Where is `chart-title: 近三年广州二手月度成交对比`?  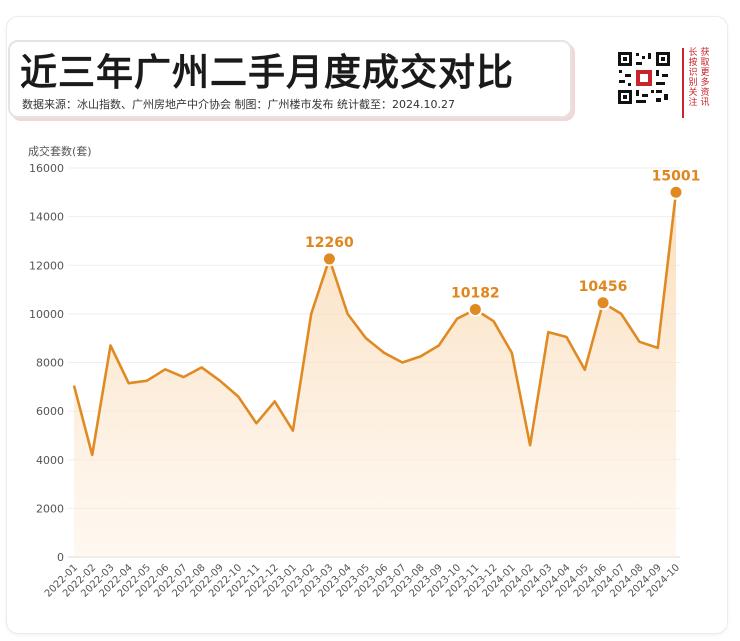 chart-title: 近三年广州二手月度成交对比 is located at coordinates (267, 72).